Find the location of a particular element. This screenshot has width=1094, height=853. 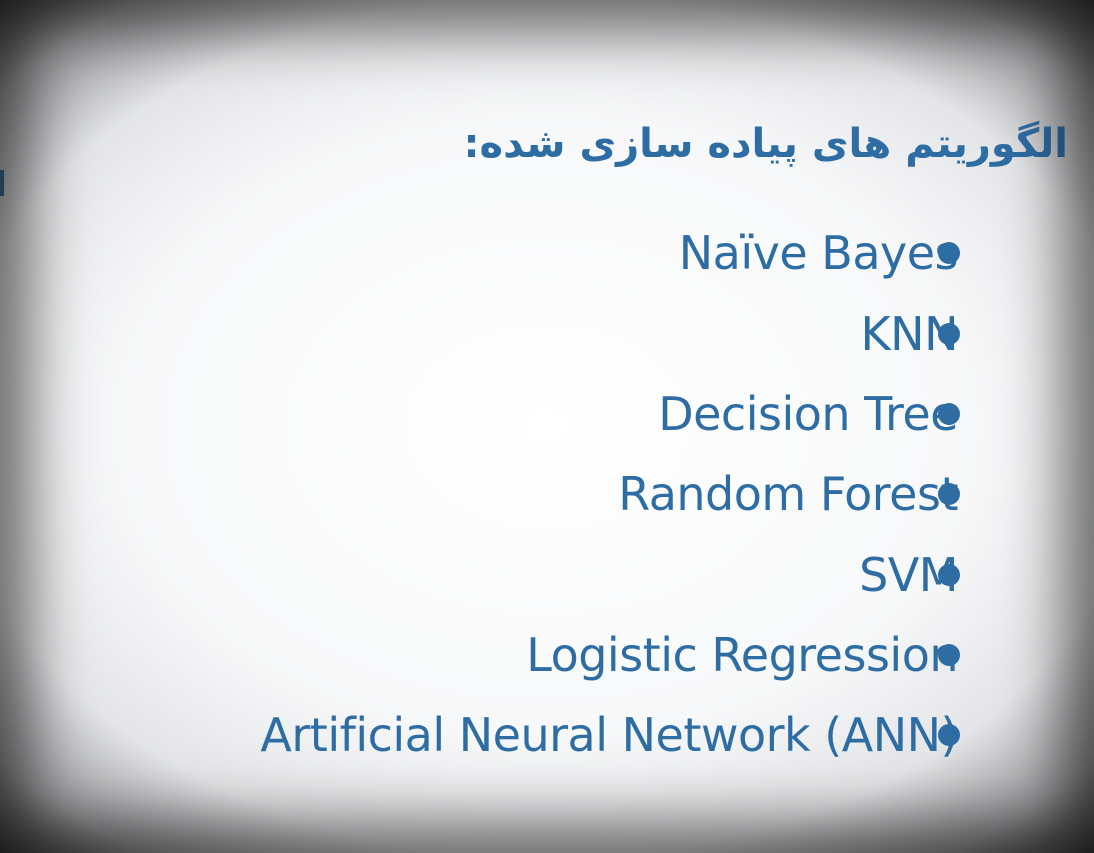

item-text: Naïve Bayes is located at coordinates (818, 253).